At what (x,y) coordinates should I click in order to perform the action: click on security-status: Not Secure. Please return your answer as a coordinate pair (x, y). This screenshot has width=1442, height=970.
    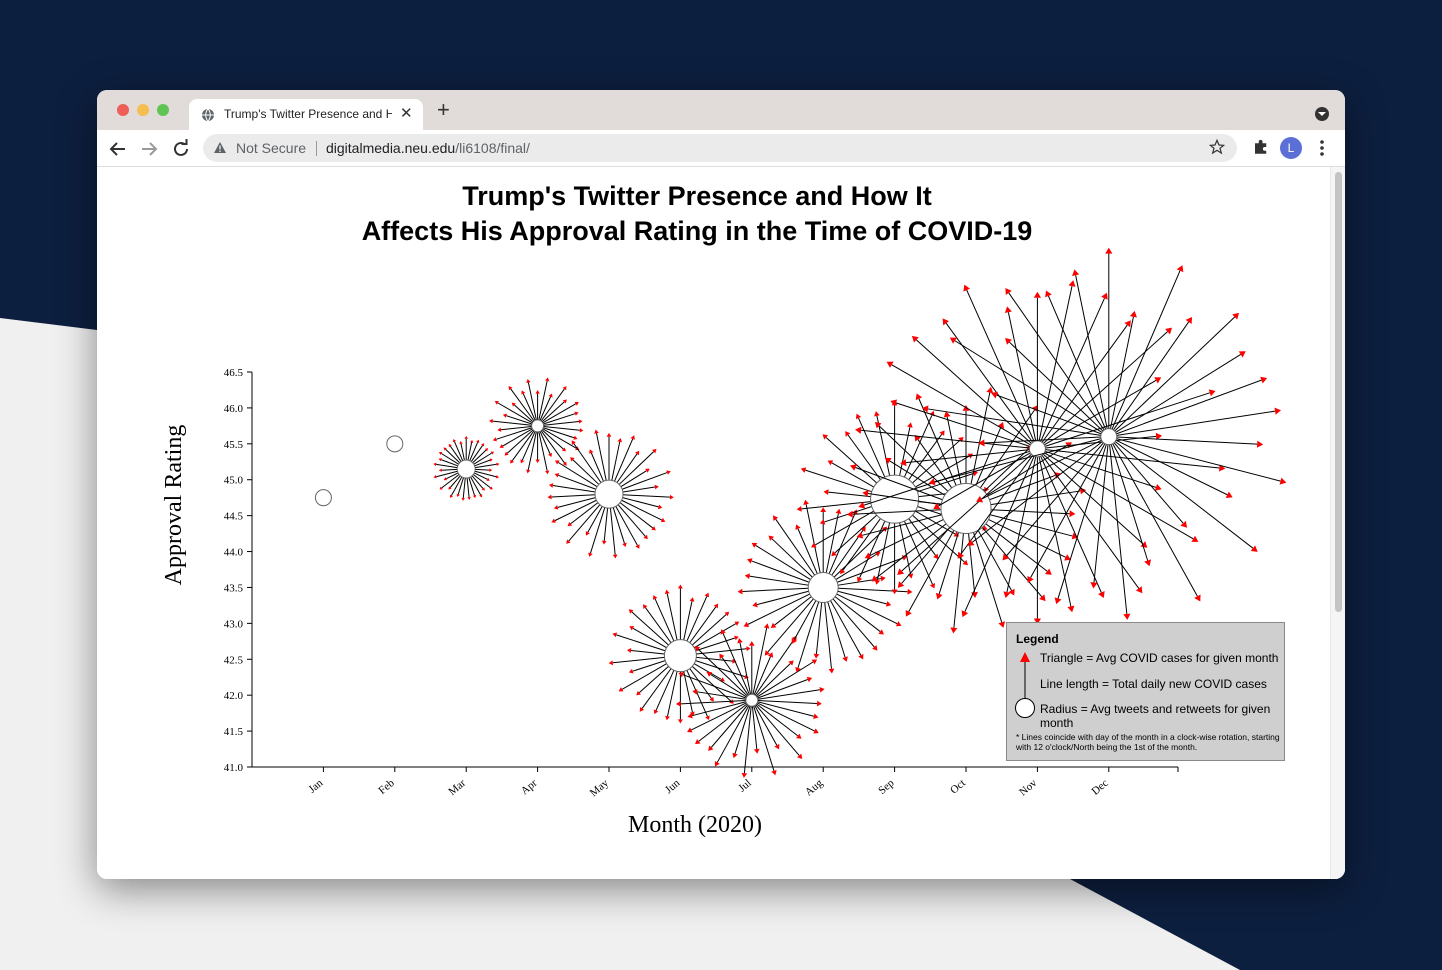
    Looking at the image, I should click on (271, 148).